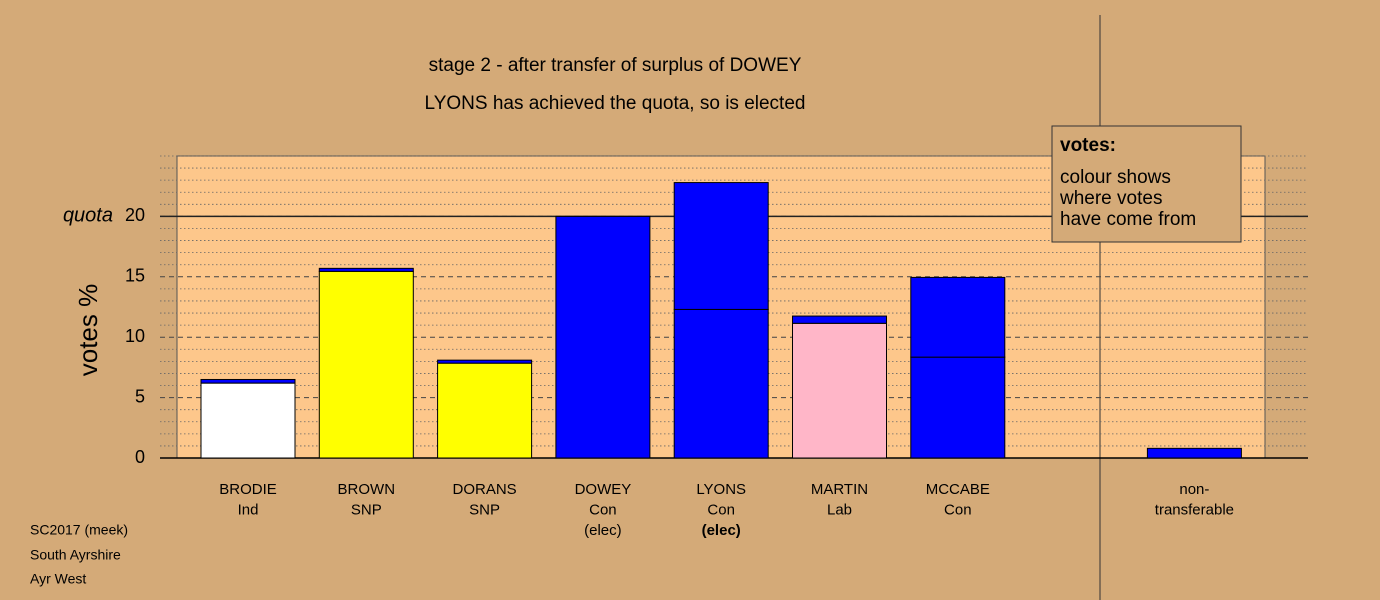 Image resolution: width=1380 pixels, height=600 pixels. I want to click on footer-line: SC2017 (meek), so click(79, 530).